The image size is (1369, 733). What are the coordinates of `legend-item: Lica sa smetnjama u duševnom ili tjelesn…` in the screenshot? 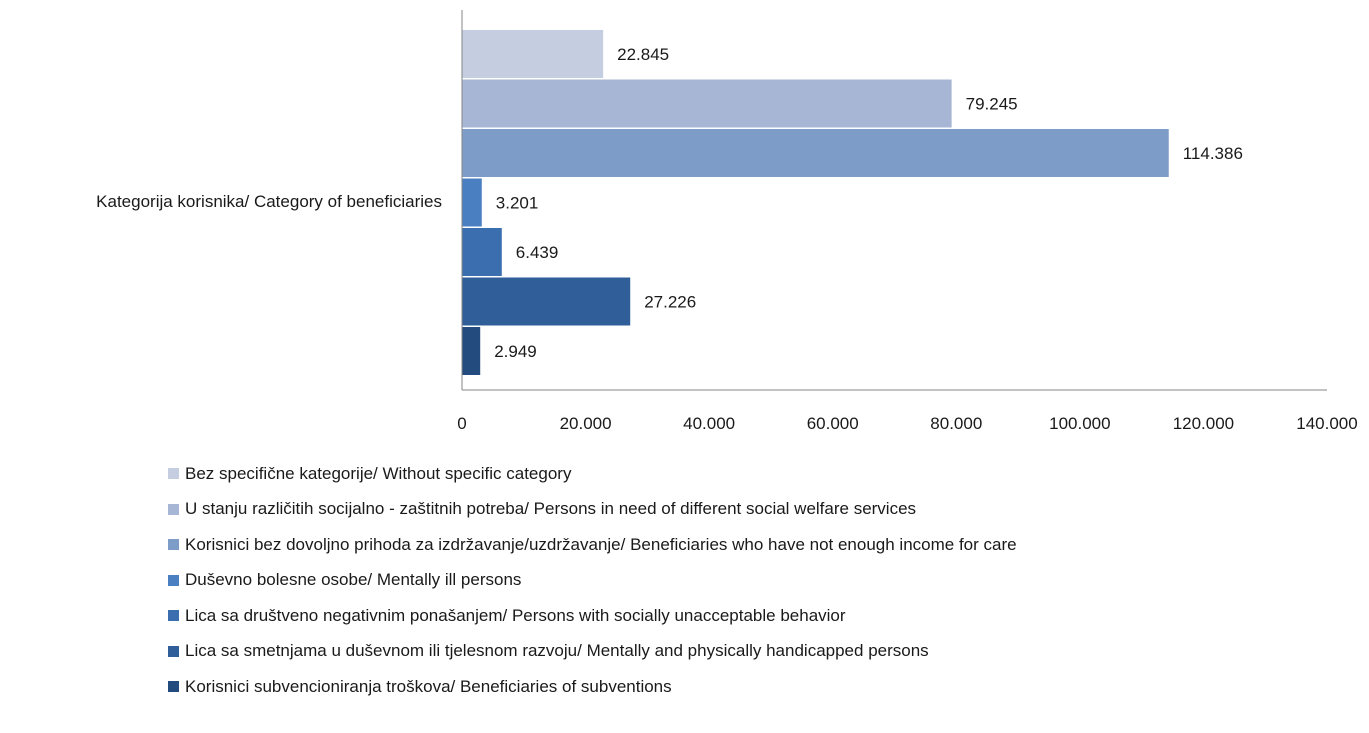 It's located at (592, 652).